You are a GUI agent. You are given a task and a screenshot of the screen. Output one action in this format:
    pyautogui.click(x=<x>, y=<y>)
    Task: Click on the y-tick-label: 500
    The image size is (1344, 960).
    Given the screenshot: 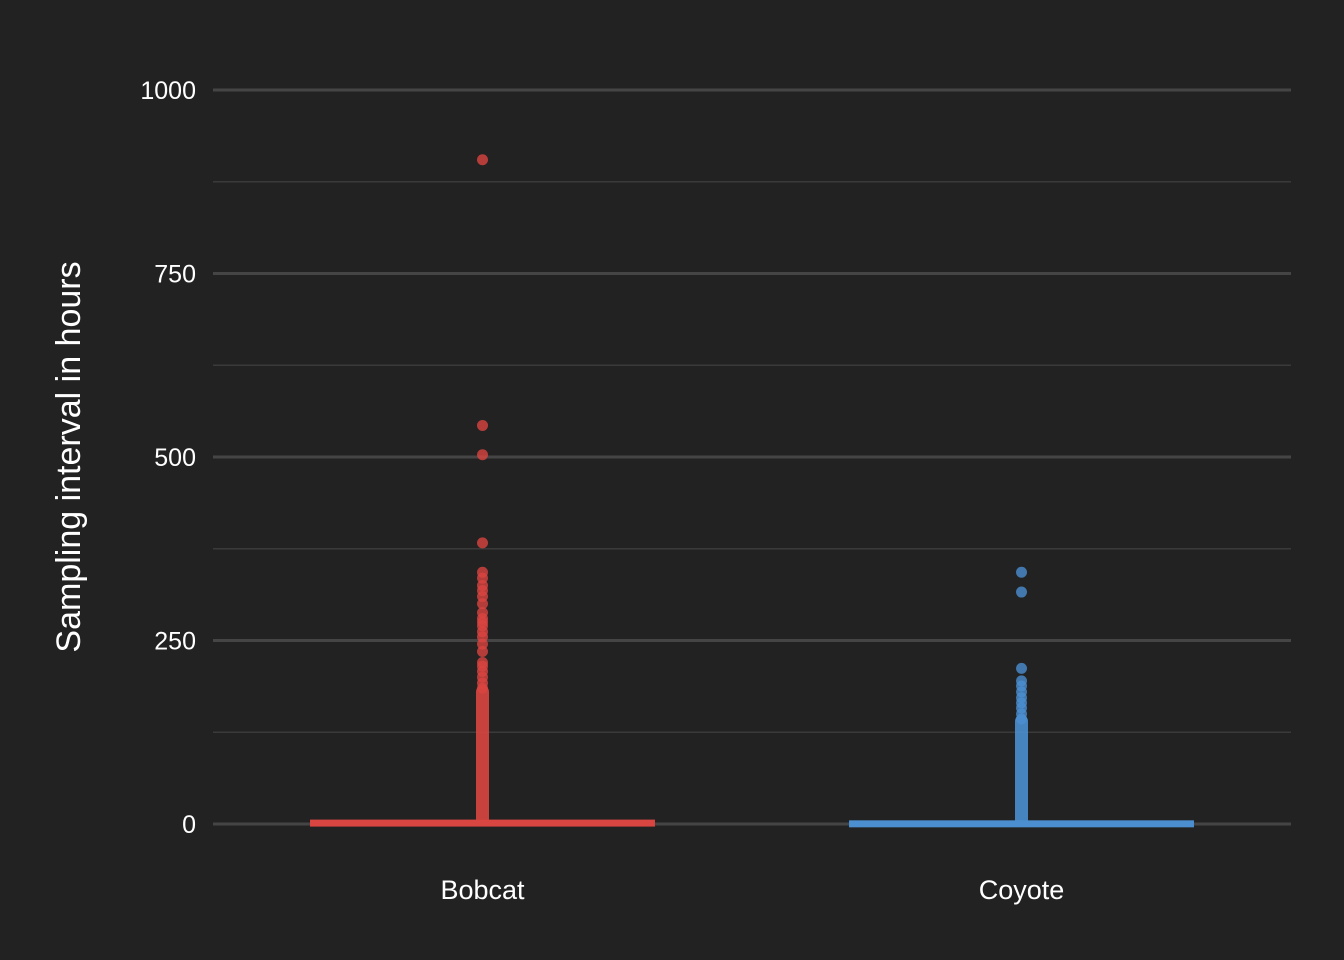 What is the action you would take?
    pyautogui.click(x=175, y=458)
    